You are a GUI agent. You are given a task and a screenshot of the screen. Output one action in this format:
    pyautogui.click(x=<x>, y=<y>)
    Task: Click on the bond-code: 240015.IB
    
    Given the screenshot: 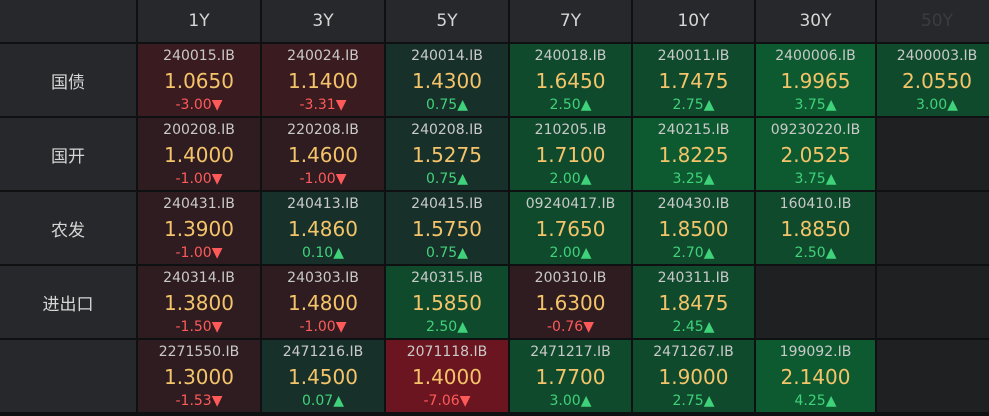 What is the action you would take?
    pyautogui.click(x=199, y=56)
    